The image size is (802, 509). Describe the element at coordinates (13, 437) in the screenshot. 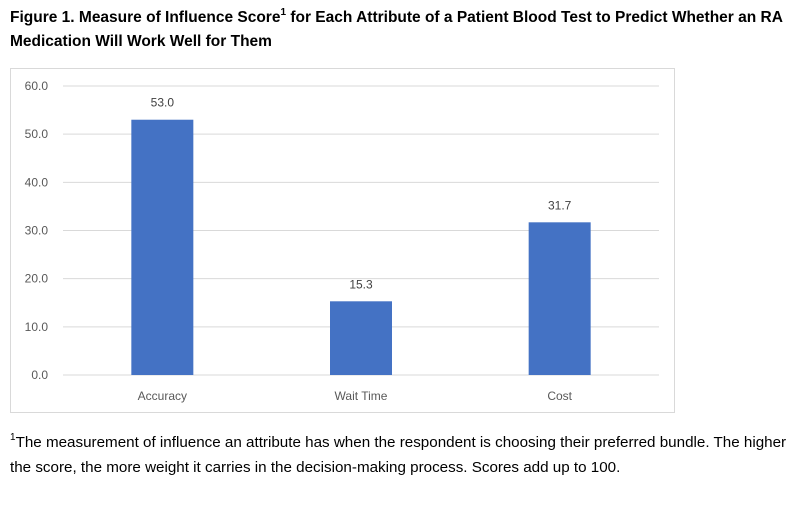

I see `footnote-marker: 1` at that location.